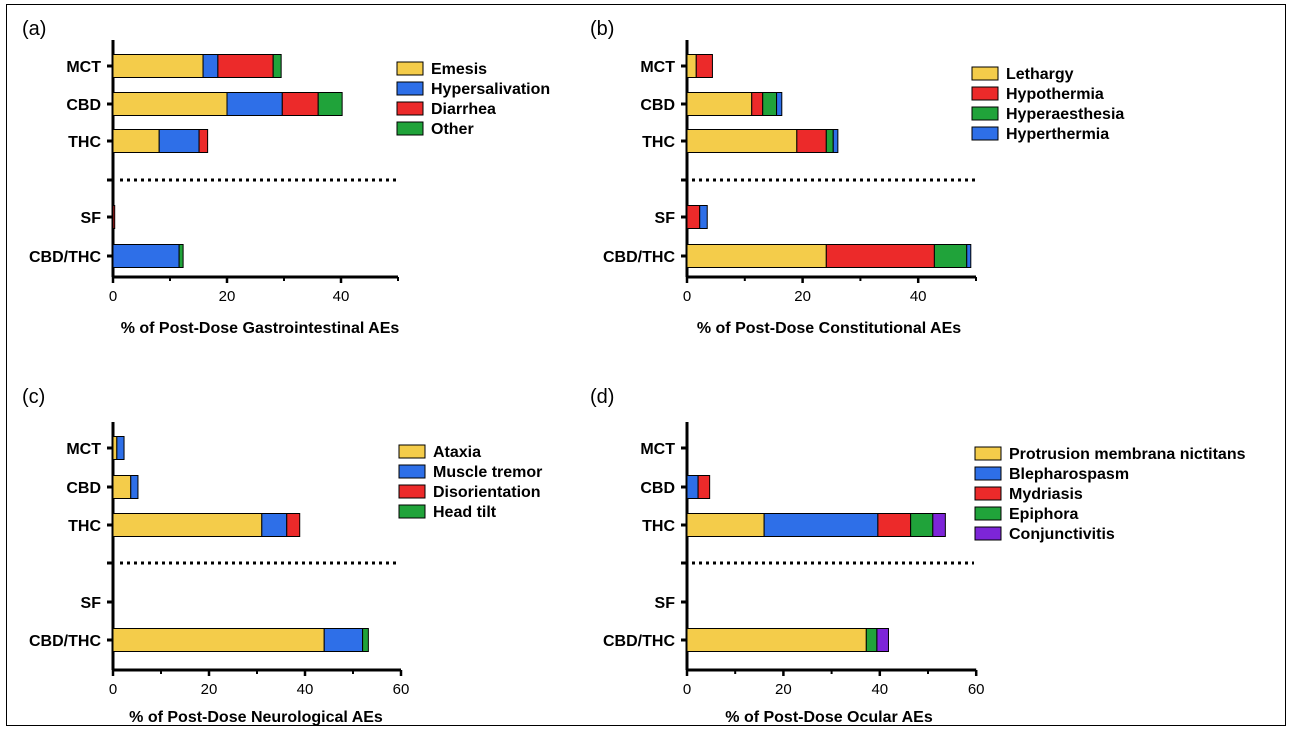 The image size is (1291, 731). I want to click on bar-mct-ataxia, so click(115, 448).